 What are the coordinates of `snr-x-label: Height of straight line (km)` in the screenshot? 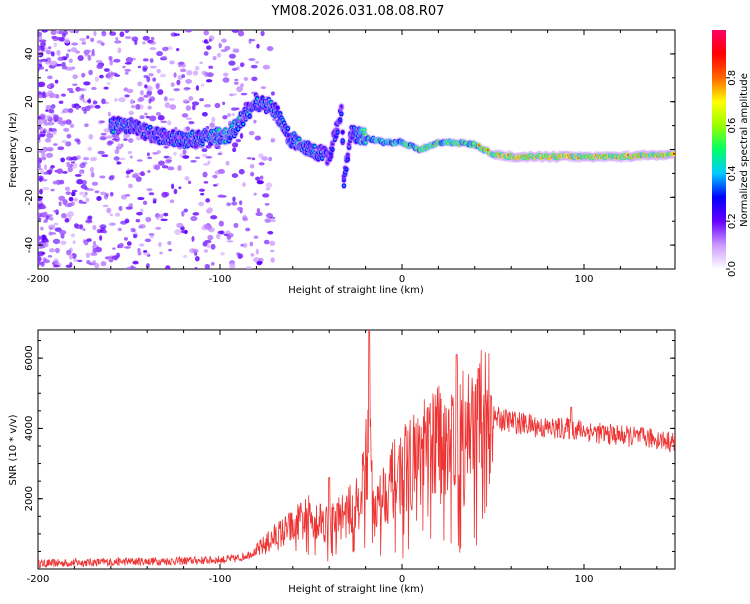 It's located at (356, 589).